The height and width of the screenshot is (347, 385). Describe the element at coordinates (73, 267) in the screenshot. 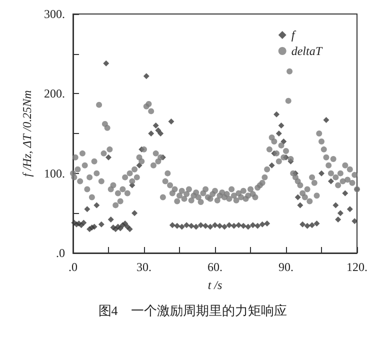

I see `x-tick-label: .0` at that location.